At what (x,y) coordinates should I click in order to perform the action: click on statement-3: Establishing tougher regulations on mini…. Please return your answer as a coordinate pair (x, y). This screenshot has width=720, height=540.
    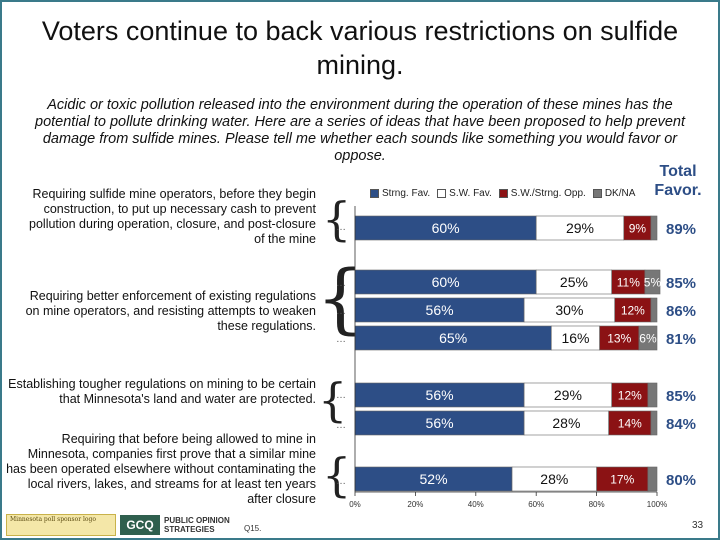
    Looking at the image, I should click on (162, 391).